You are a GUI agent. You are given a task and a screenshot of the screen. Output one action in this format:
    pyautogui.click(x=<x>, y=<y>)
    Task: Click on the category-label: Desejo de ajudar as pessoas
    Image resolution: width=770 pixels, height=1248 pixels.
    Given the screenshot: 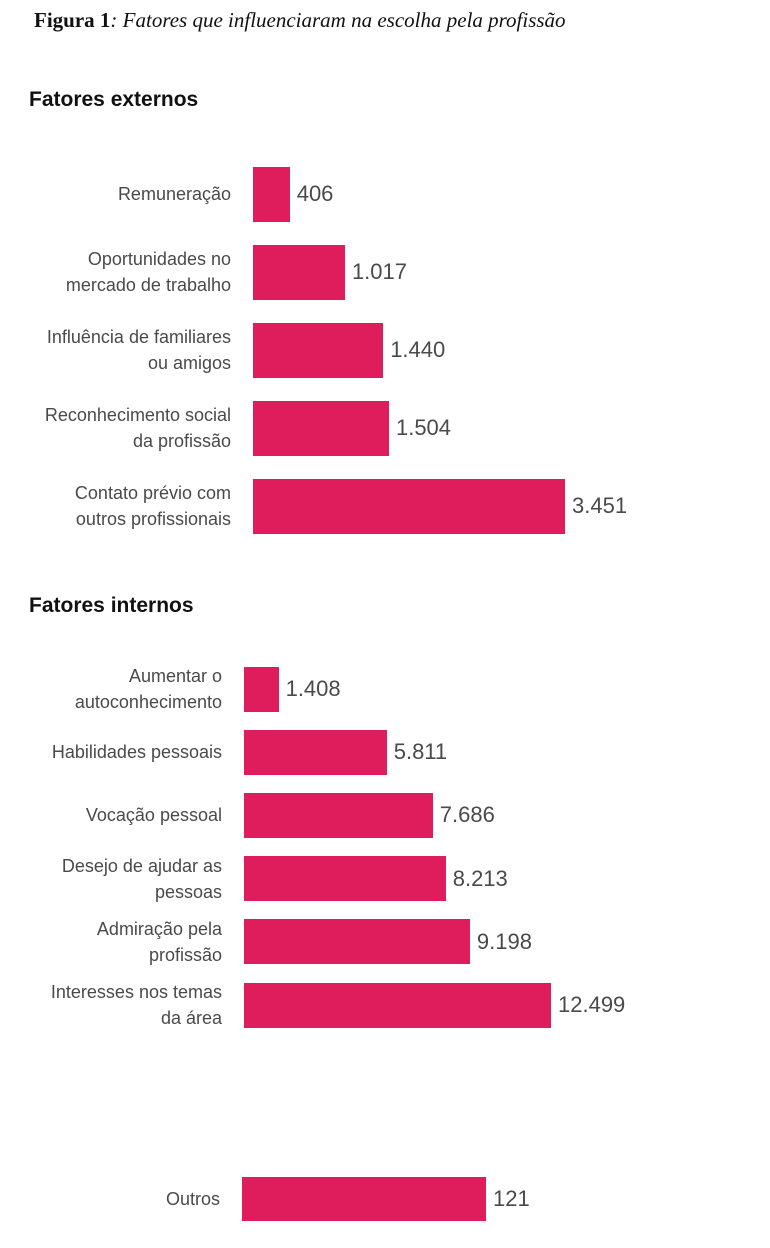 What is the action you would take?
    pyautogui.click(x=141, y=878)
    